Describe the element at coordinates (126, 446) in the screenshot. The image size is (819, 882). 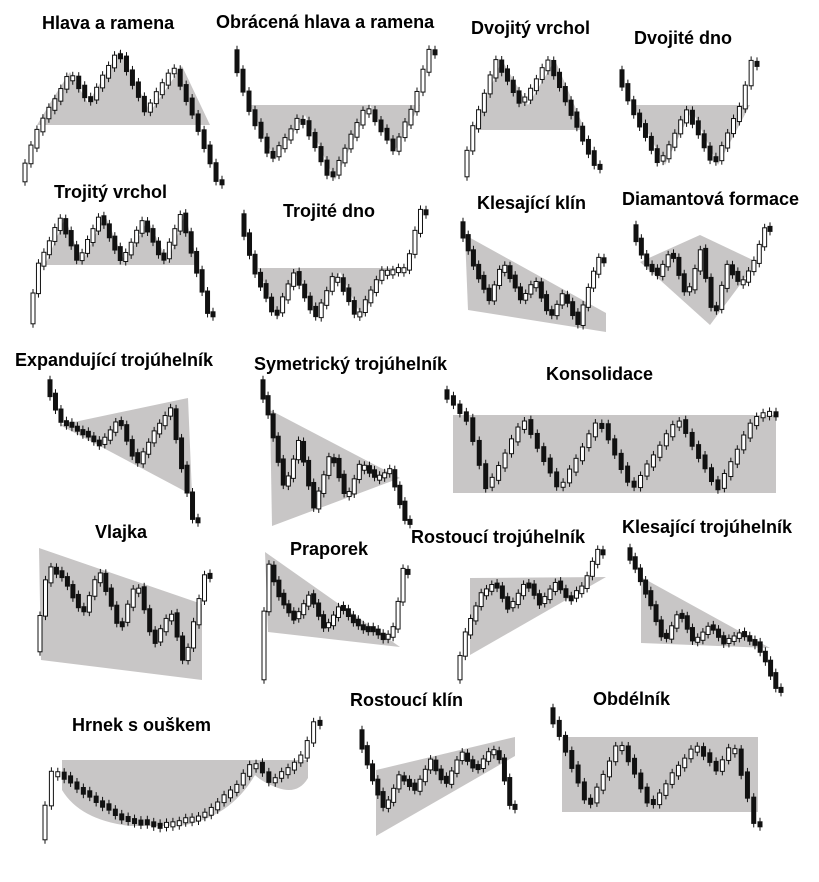
I see `expanding-triangle-zone` at that location.